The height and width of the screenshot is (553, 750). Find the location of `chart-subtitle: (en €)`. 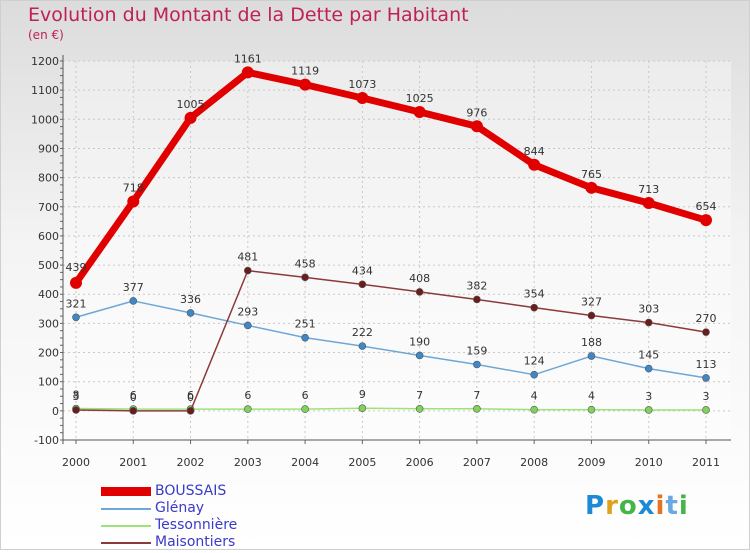

chart-subtitle: (en €) is located at coordinates (46, 35).